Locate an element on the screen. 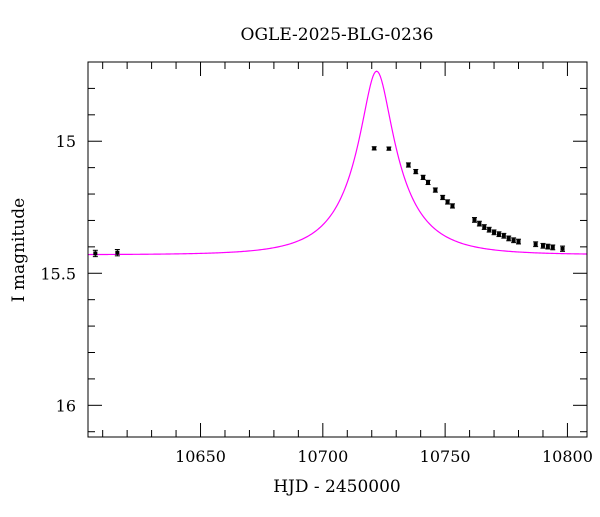 This screenshot has height=517, width=600. x-tick-label: 10700 is located at coordinates (322, 456).